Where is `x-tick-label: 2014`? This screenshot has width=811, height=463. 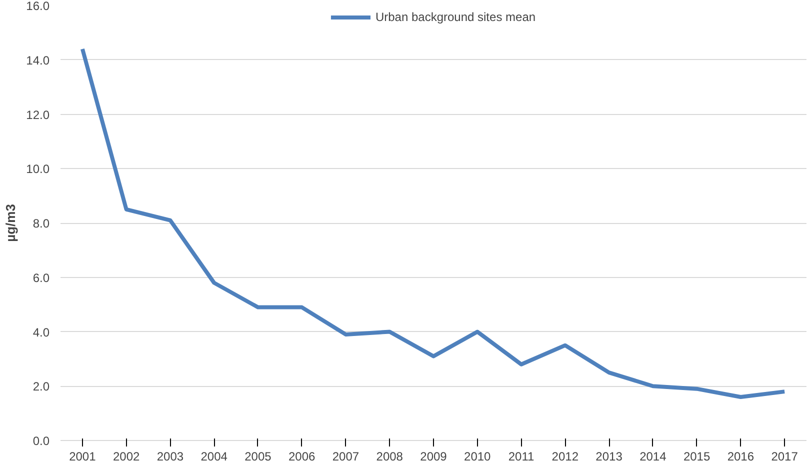 x-tick-label: 2014 is located at coordinates (653, 456).